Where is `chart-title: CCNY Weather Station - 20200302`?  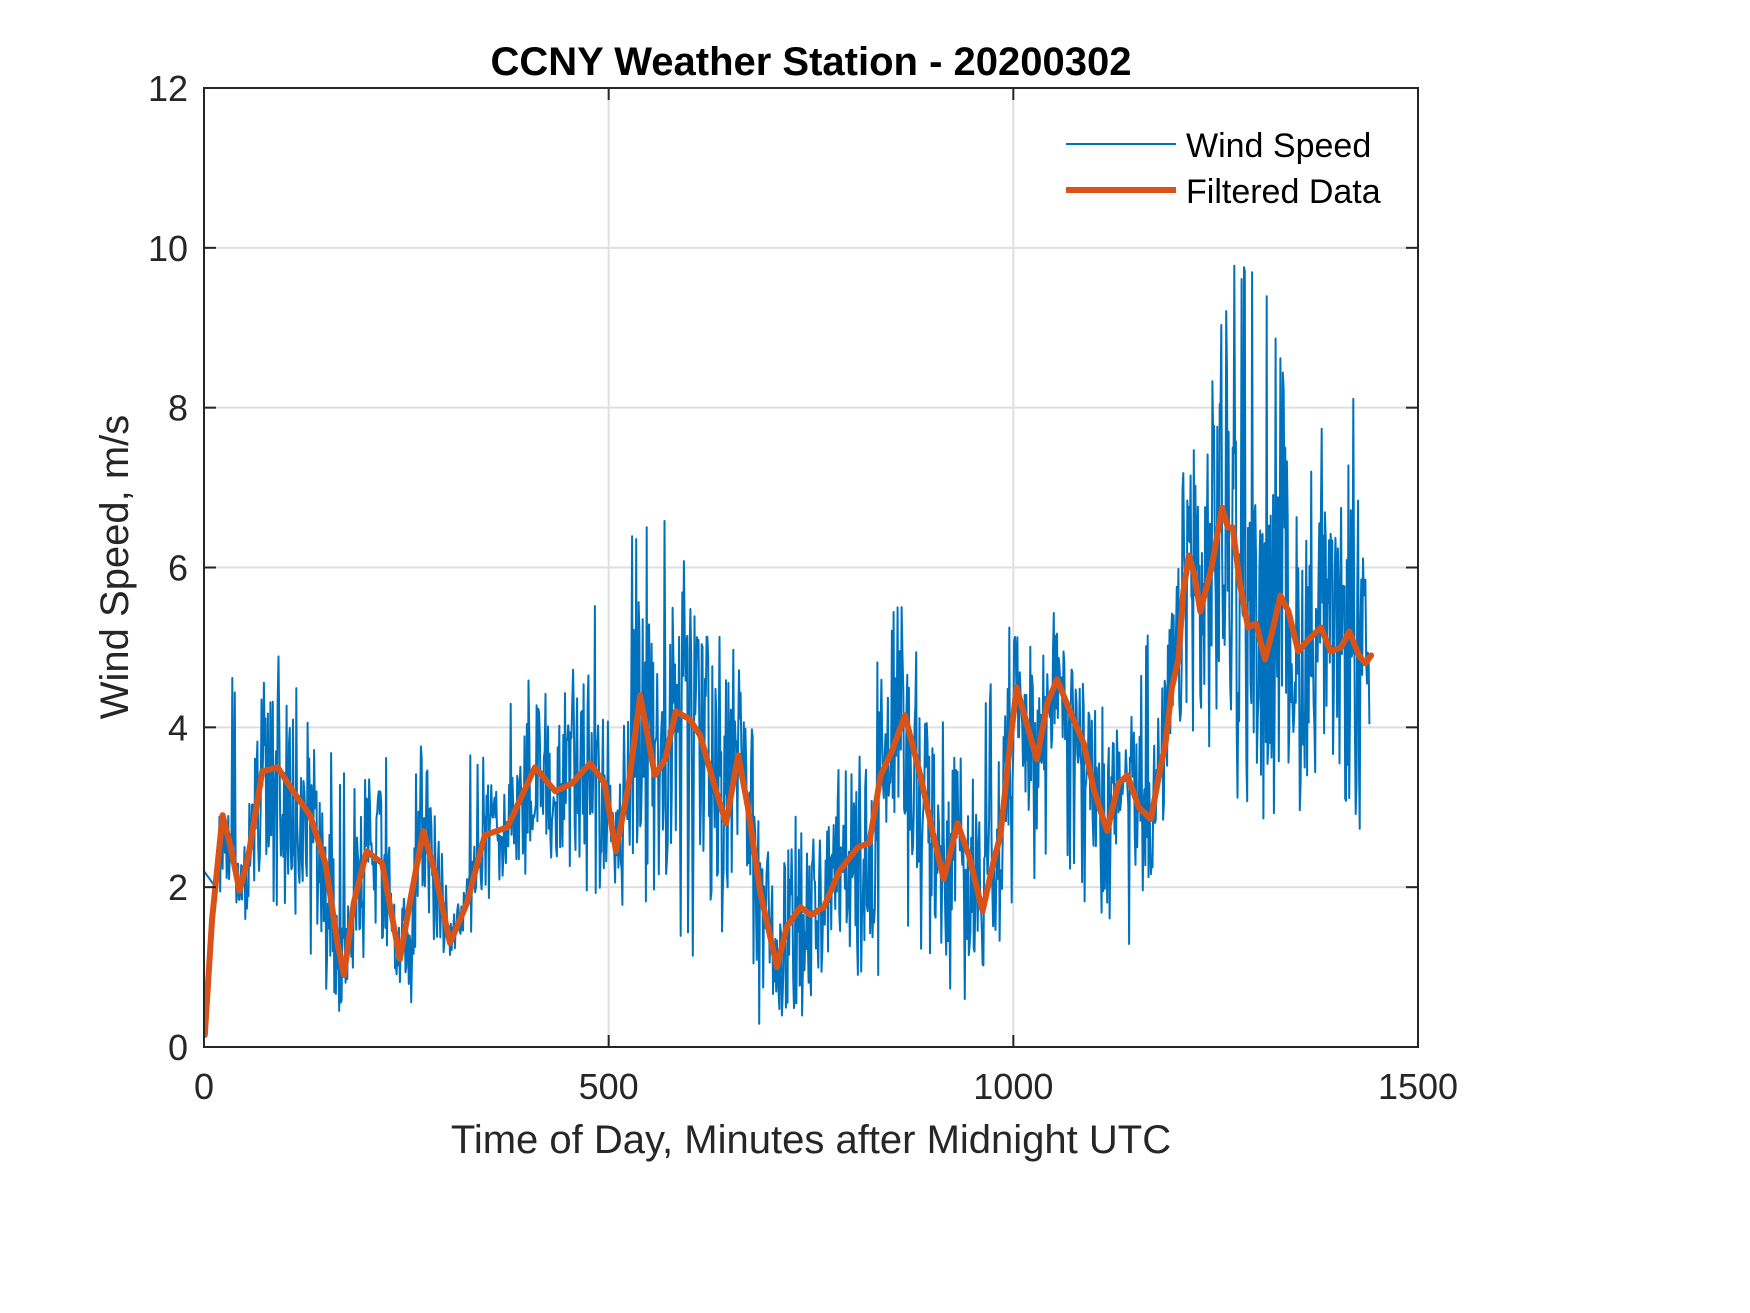
chart-title: CCNY Weather Station - 20200302 is located at coordinates (811, 62).